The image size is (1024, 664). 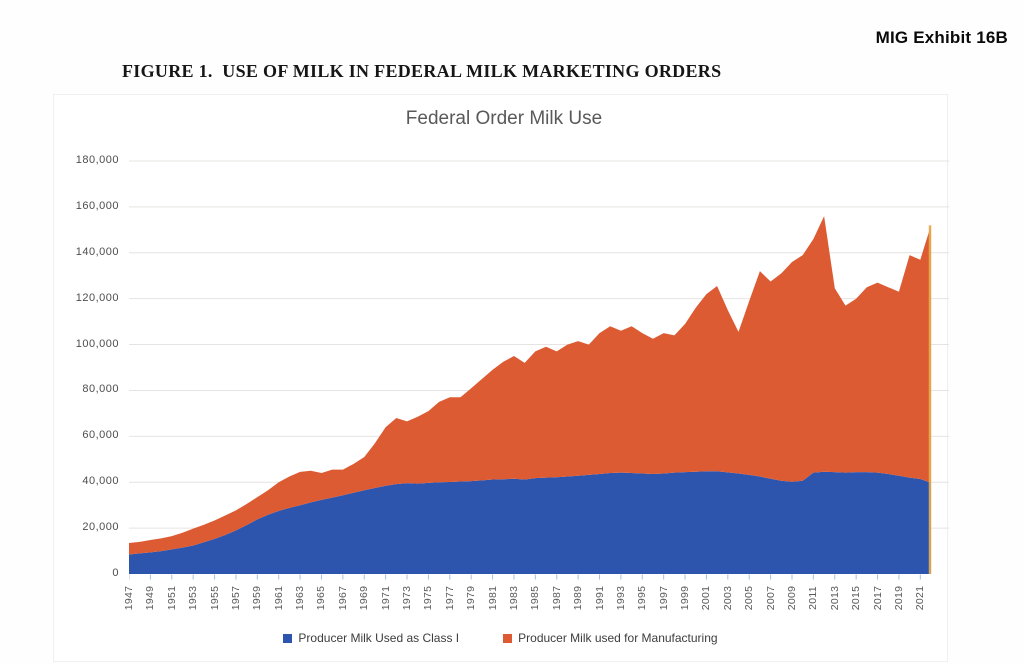 I want to click on x-tick-label: 1983, so click(x=513, y=598).